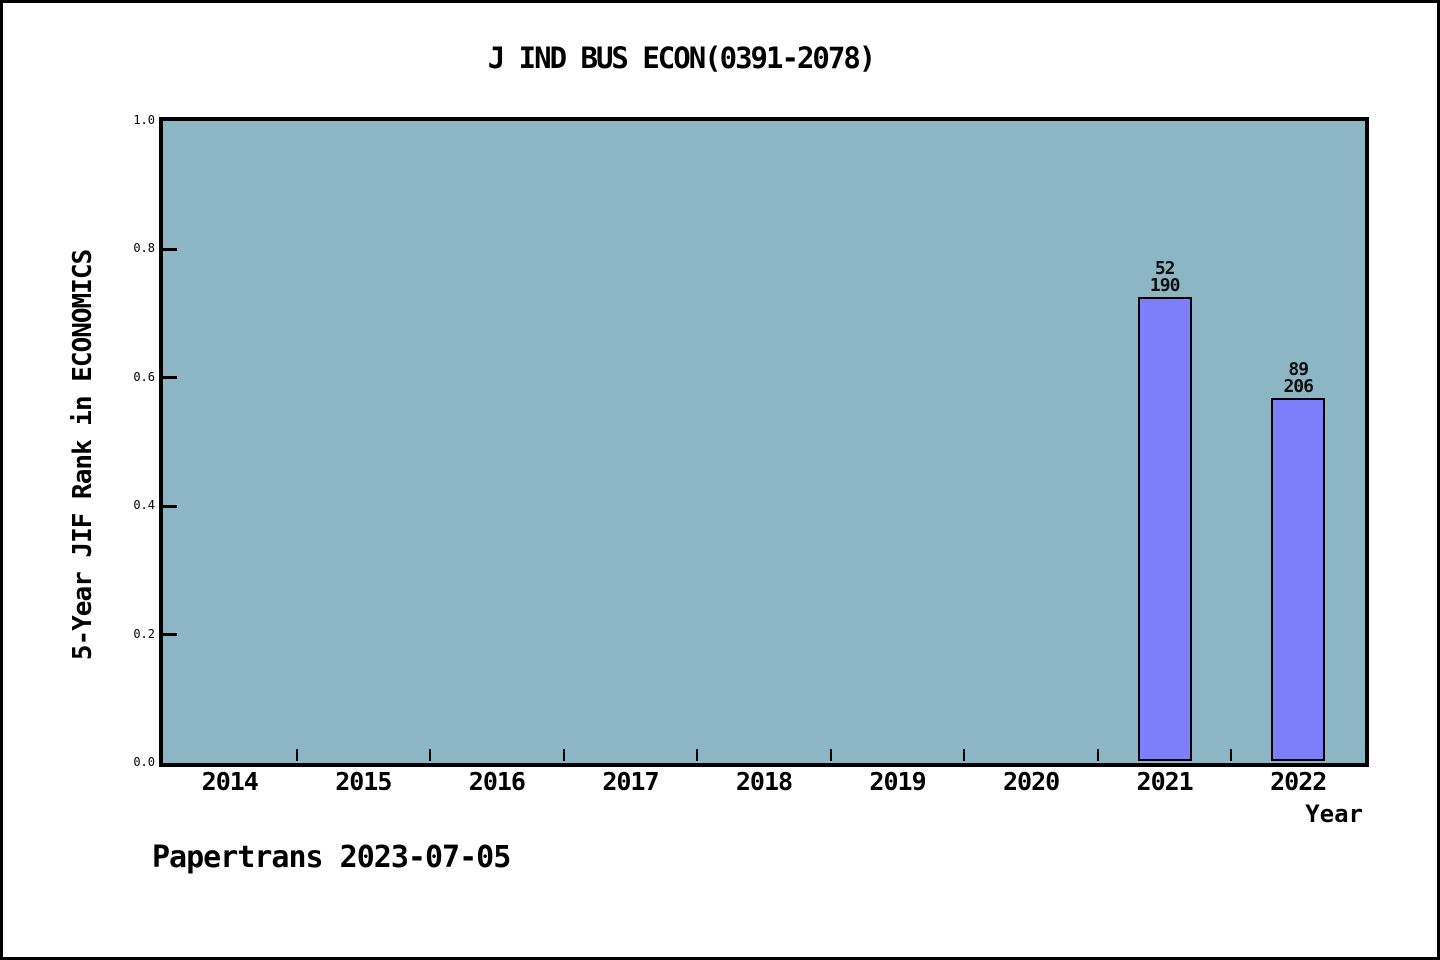  I want to click on bar-annotation-denominator: 206, so click(1298, 387).